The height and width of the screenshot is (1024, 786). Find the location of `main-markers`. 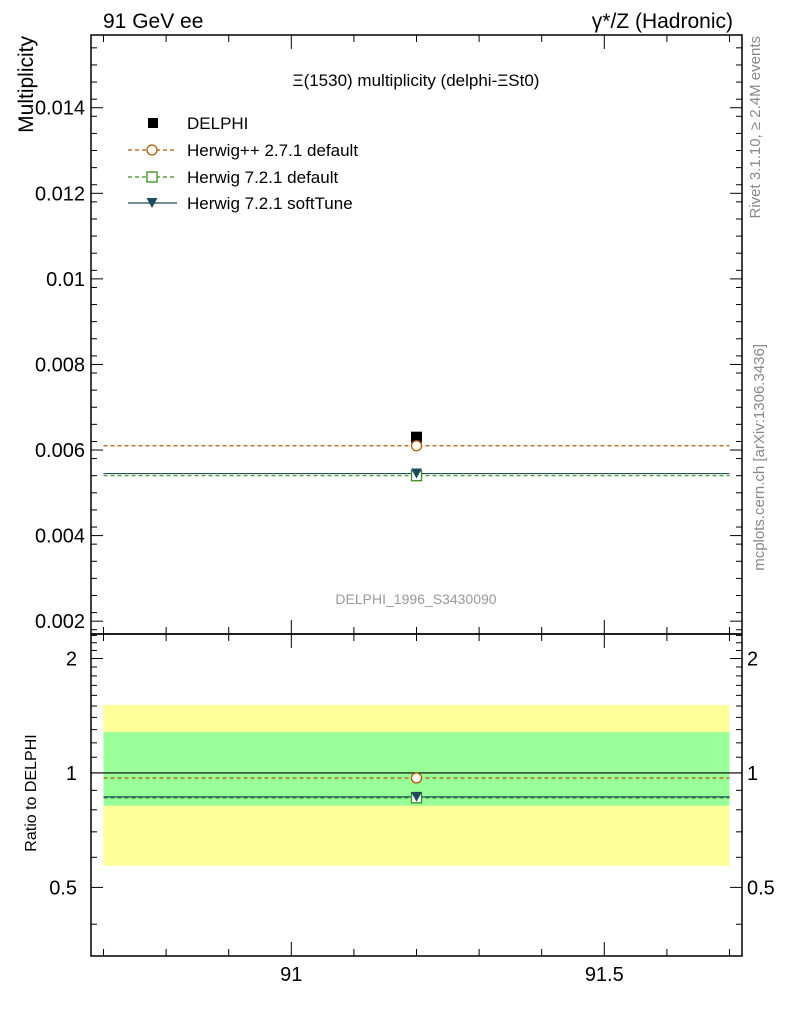

main-markers is located at coordinates (416, 456).